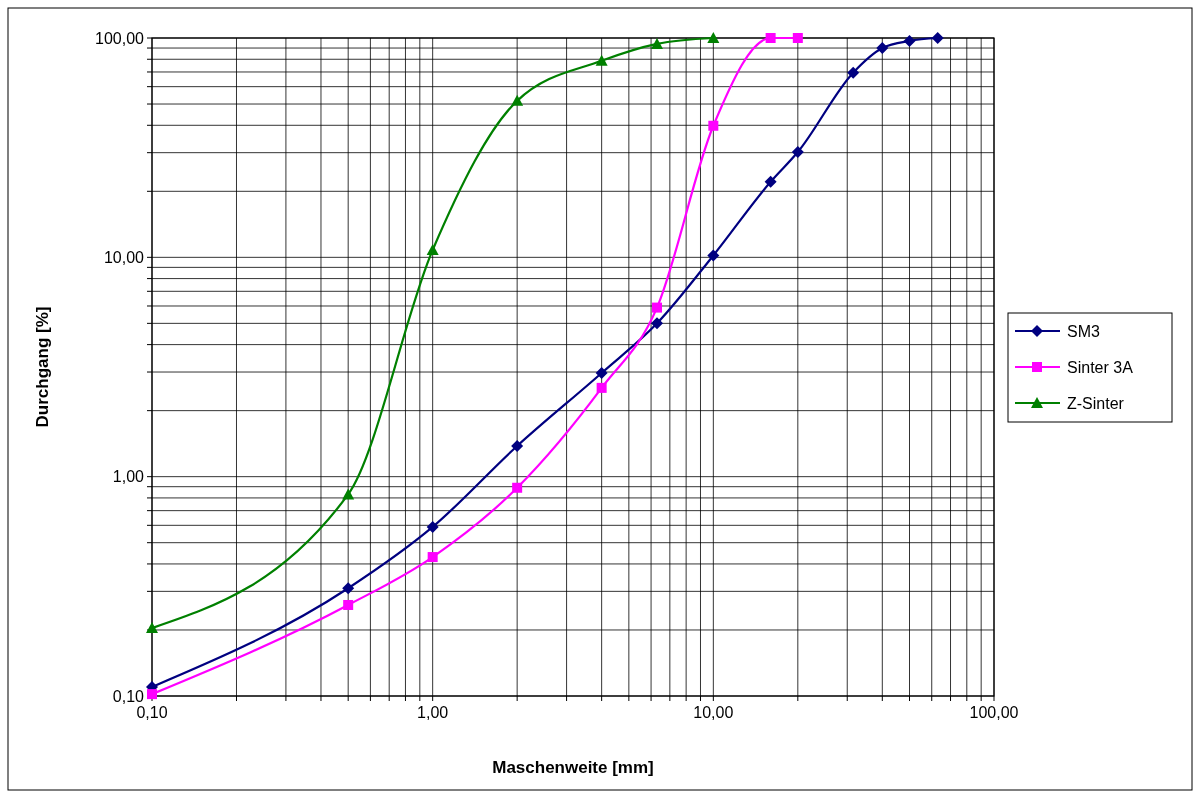 The image size is (1200, 796). Describe the element at coordinates (433, 712) in the screenshot. I see `x-tick-label: 1,00` at that location.